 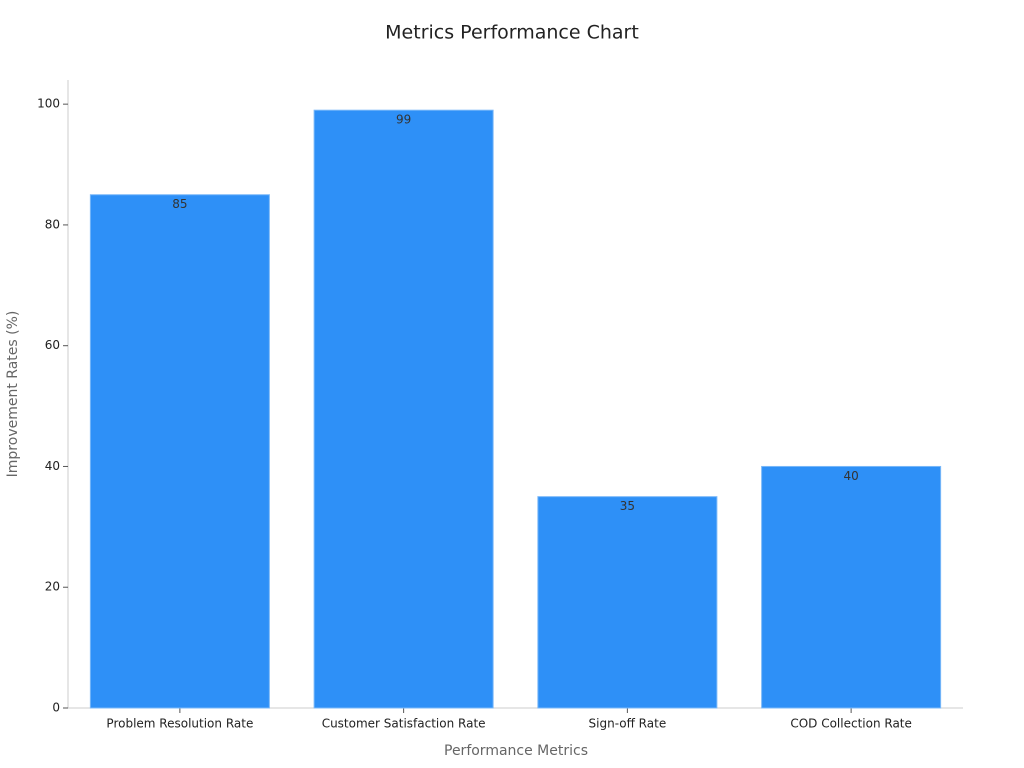 What do you see at coordinates (56, 708) in the screenshot?
I see `y-tick-label: 0` at bounding box center [56, 708].